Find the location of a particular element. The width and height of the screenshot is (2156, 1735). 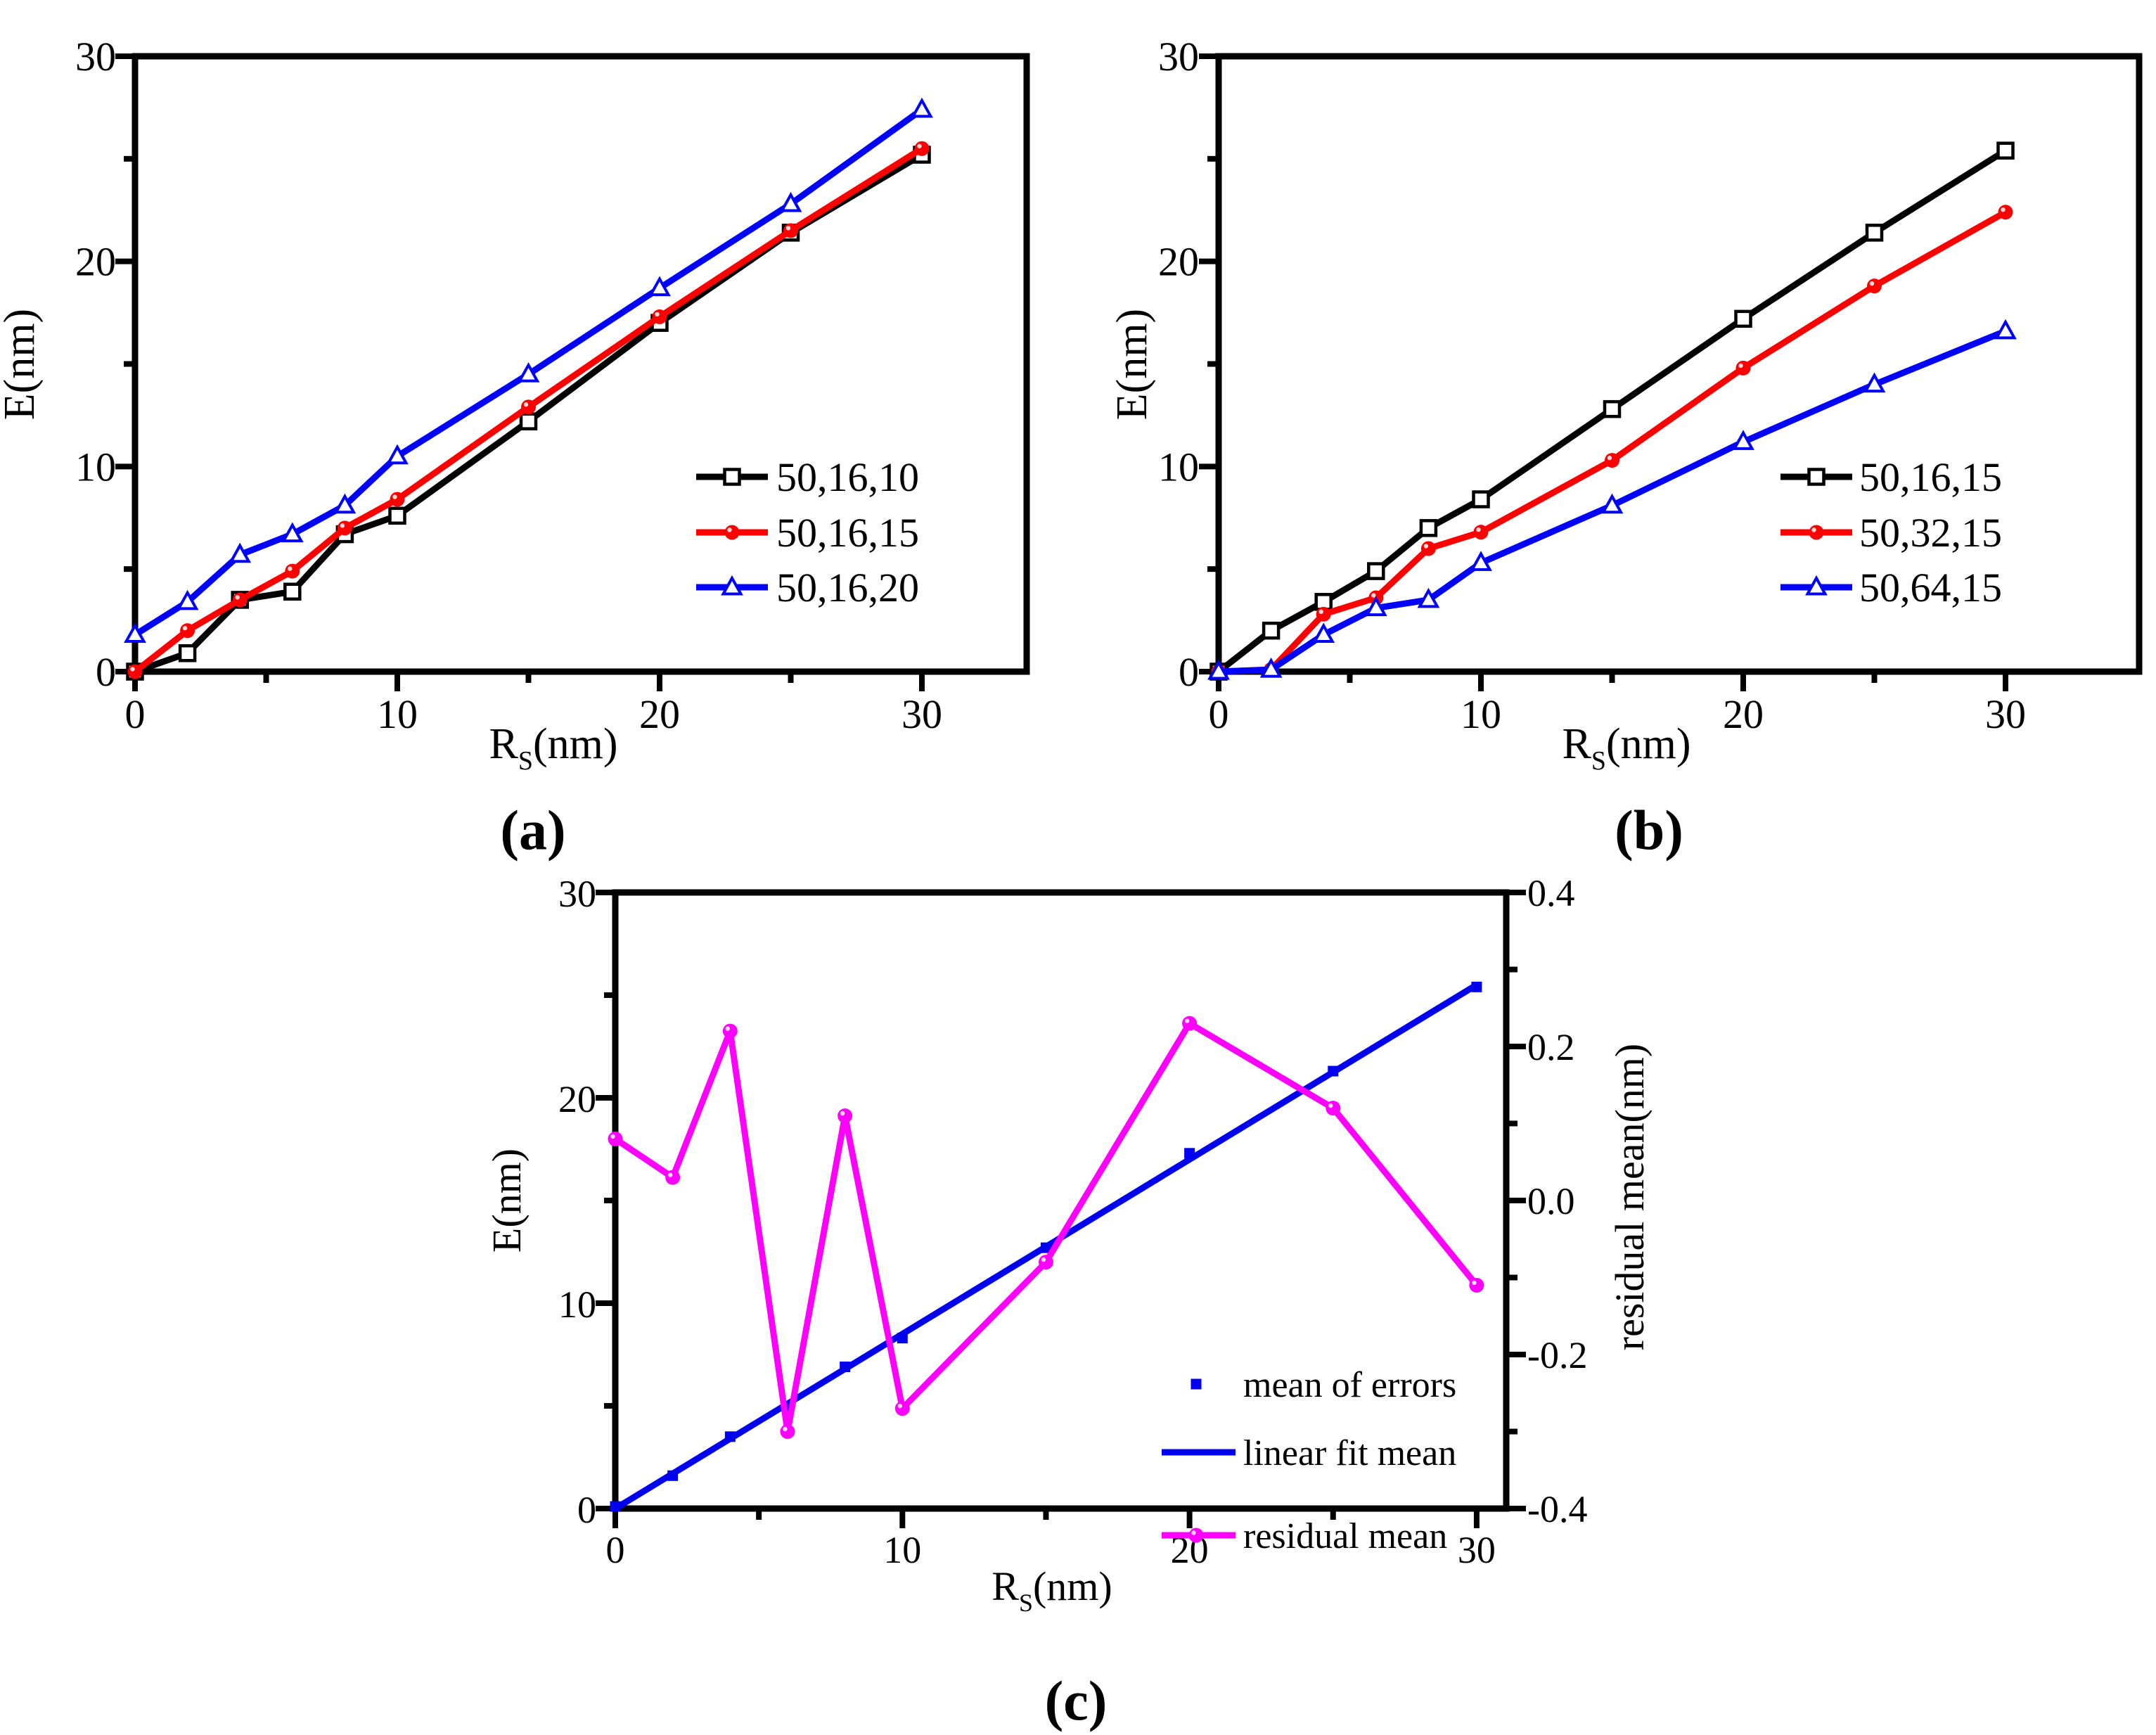

chart-c-legend-marker is located at coordinates (1196, 1384).